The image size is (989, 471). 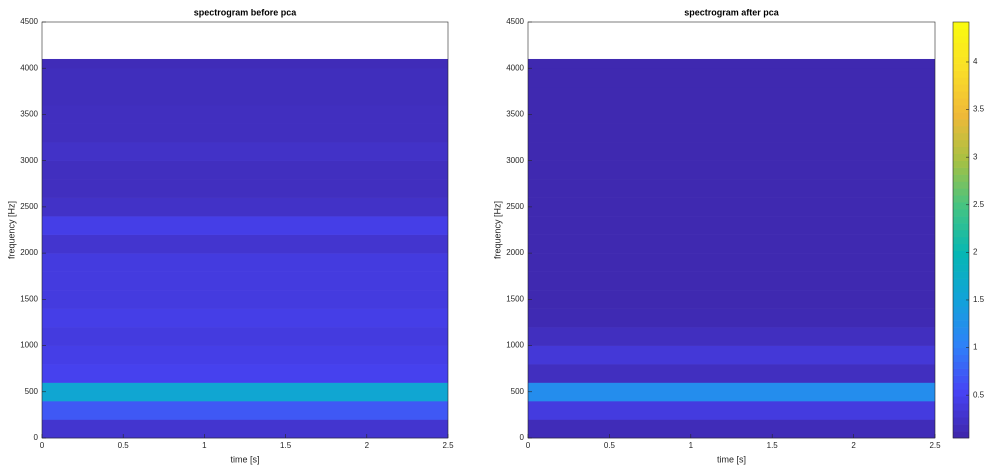 I want to click on colorbar-tick-label: 0.5, so click(x=979, y=394).